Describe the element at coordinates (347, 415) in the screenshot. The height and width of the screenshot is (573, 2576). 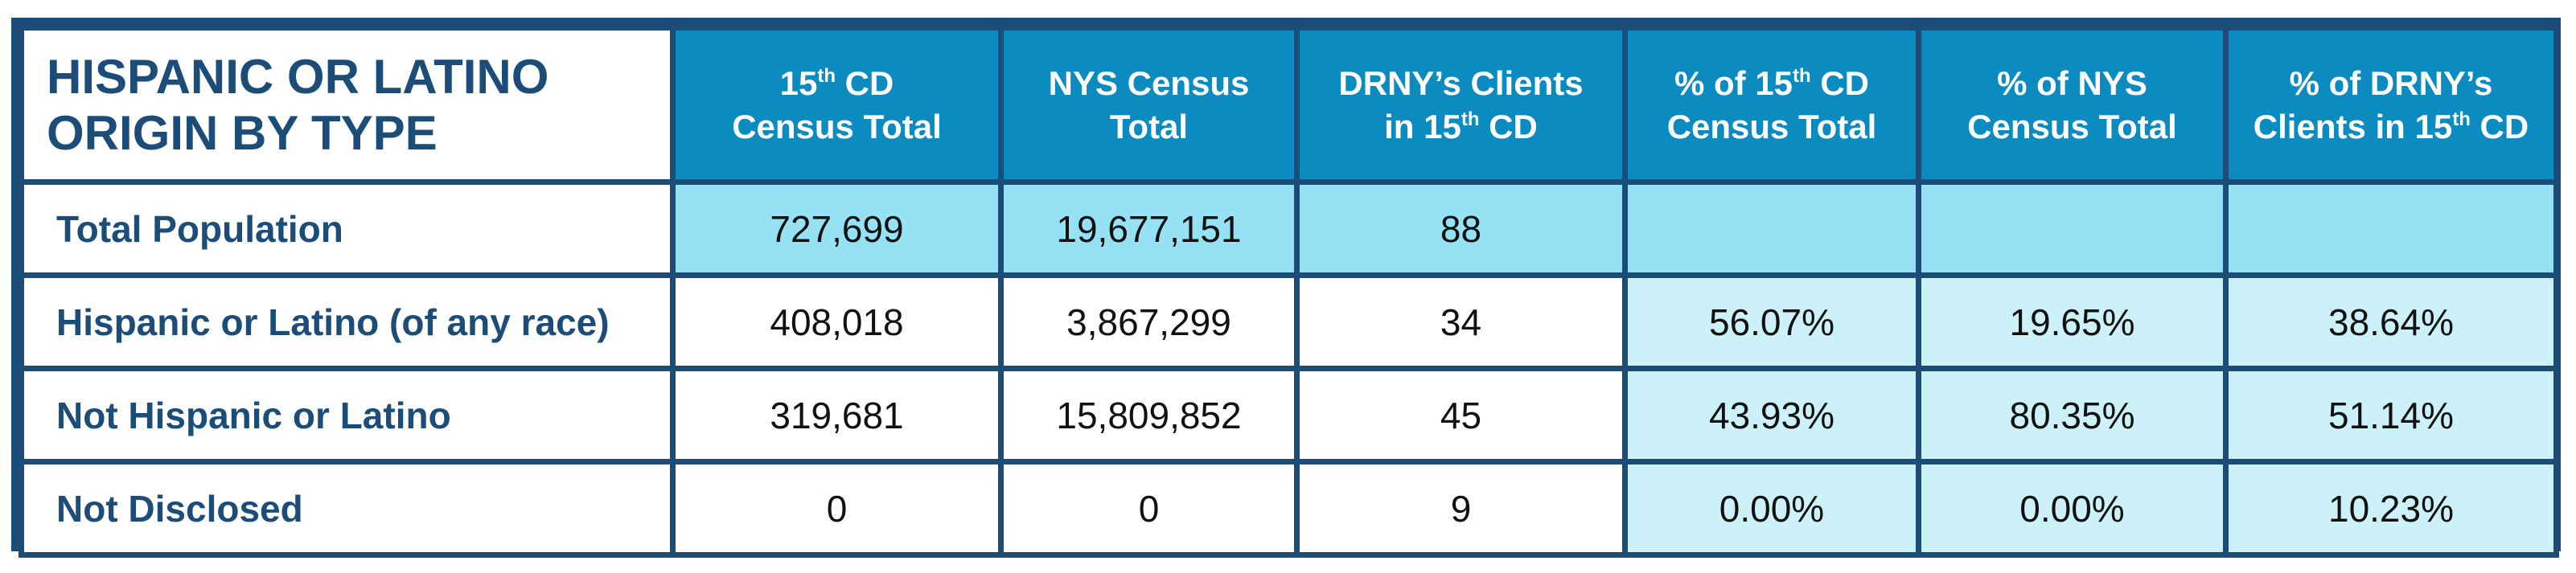
I see `row-label: Not Hispanic or Latino` at that location.